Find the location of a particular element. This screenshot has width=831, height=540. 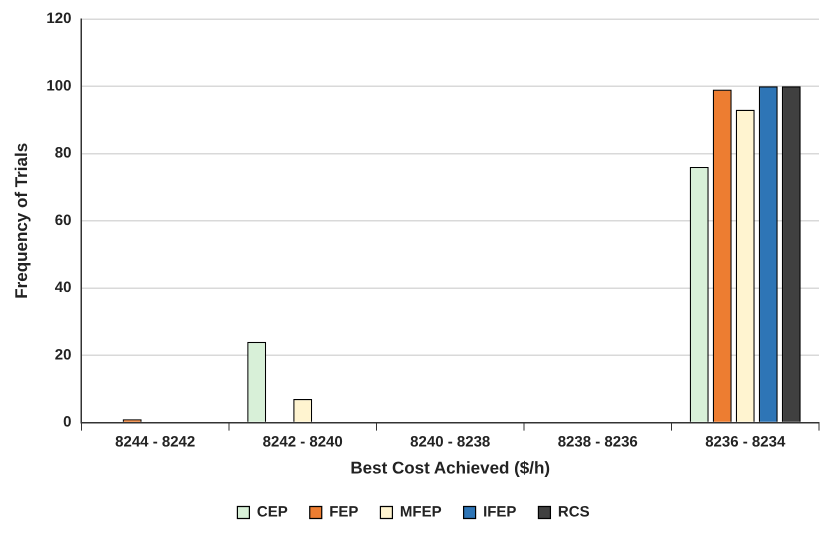

legend-label: IFEP is located at coordinates (499, 512).